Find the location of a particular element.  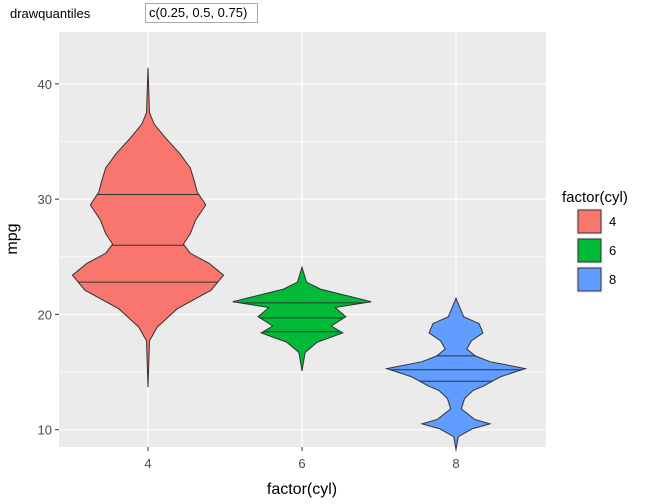

legend-label: 4 is located at coordinates (612, 221).